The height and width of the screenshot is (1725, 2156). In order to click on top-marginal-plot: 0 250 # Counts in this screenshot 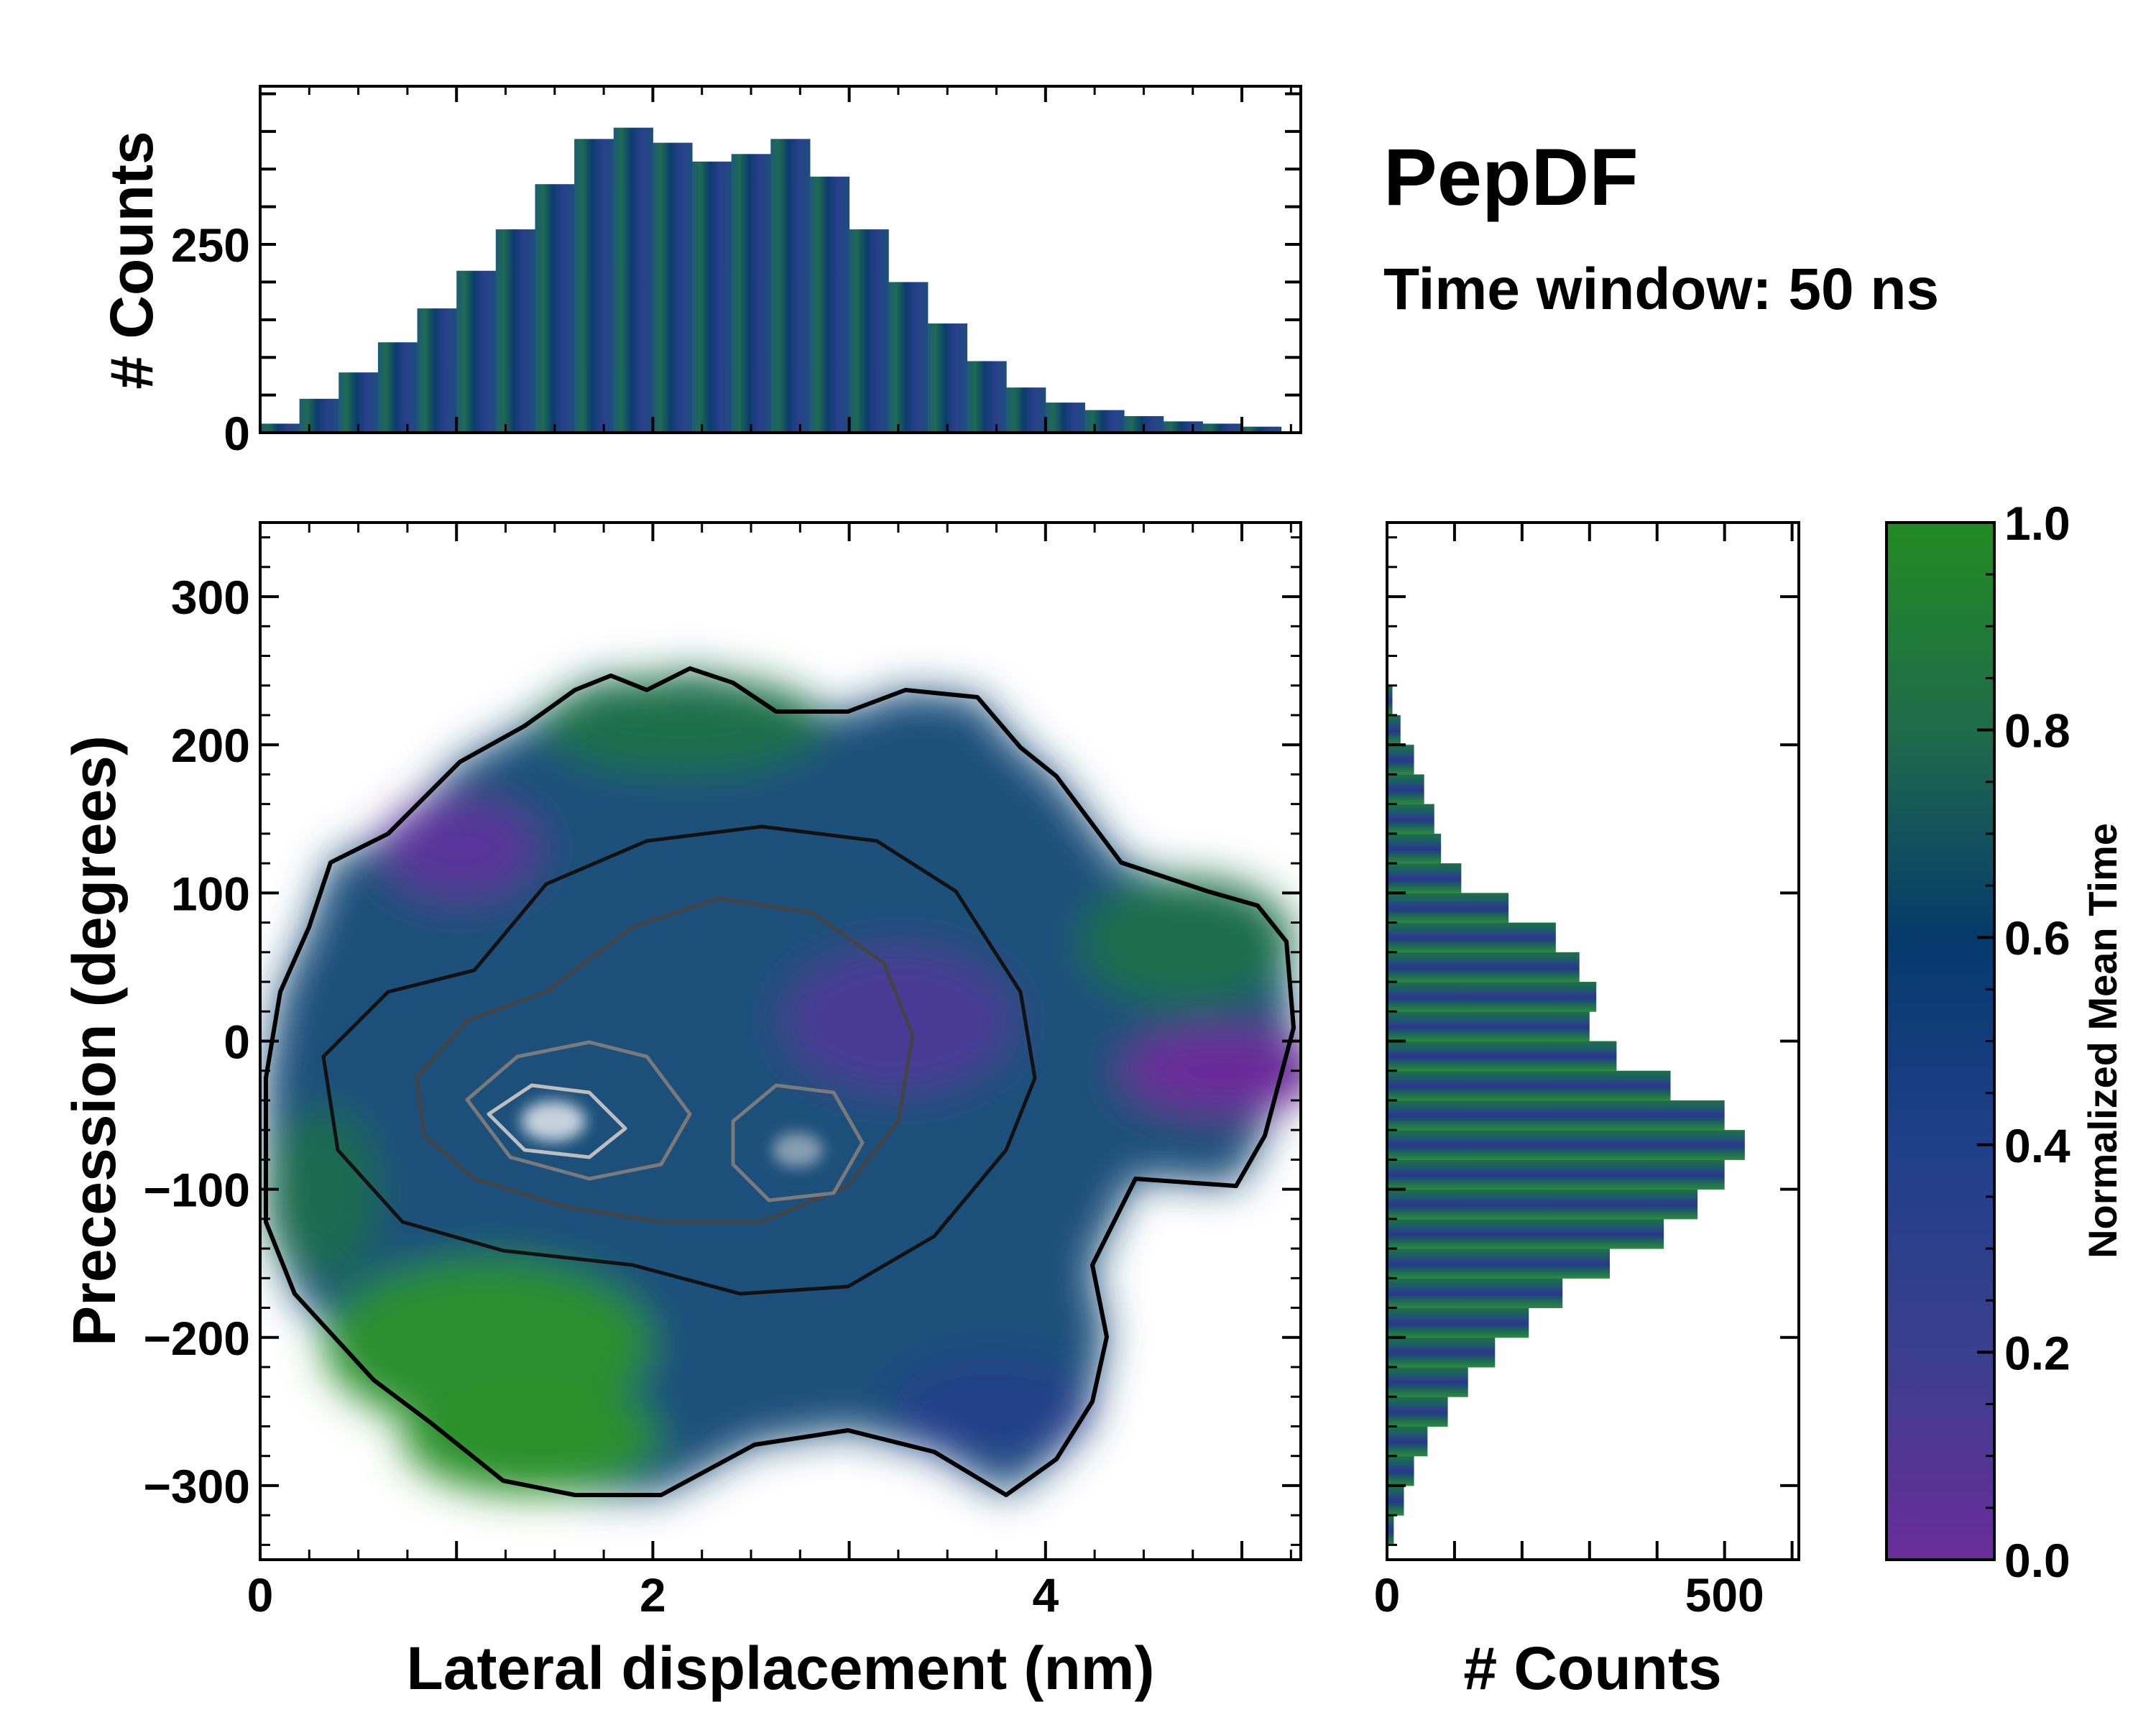, I will do `click(700, 272)`.